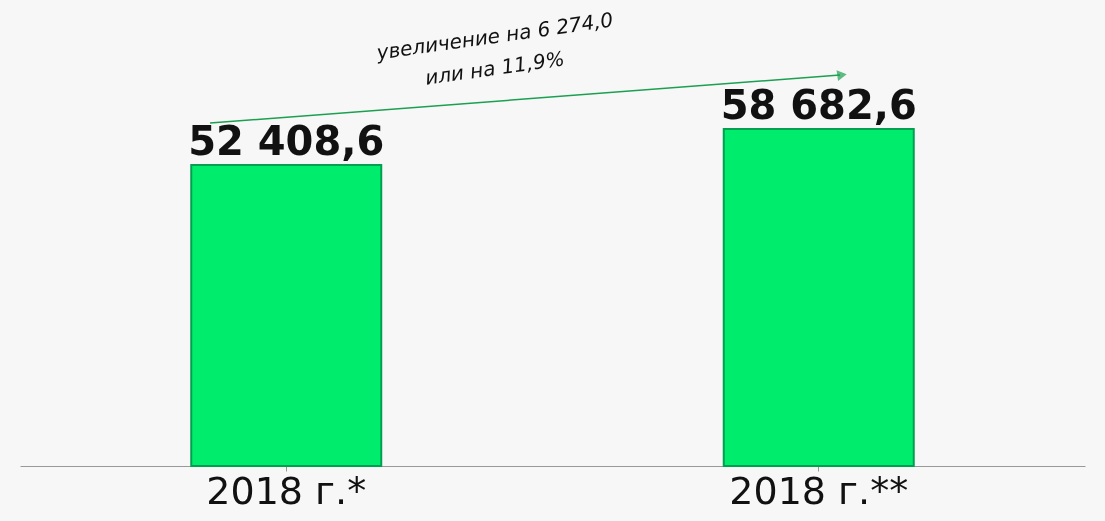 Image resolution: width=1105 pixels, height=521 pixels. What do you see at coordinates (286, 141) in the screenshot?
I see `data-label: 52 408,6` at bounding box center [286, 141].